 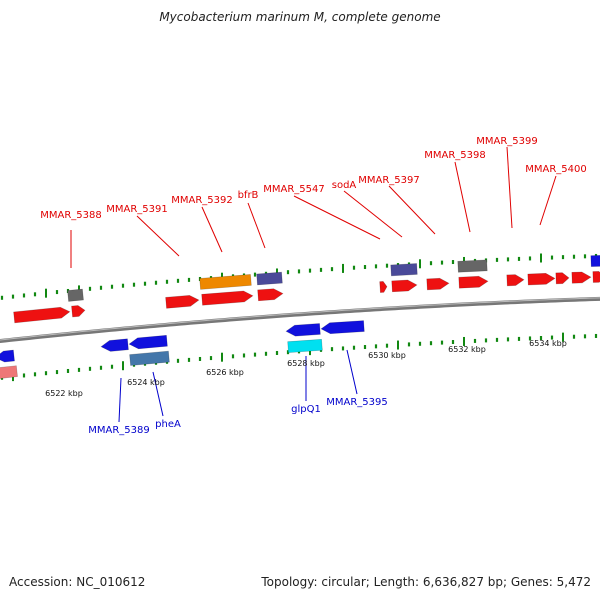 I want to click on coordinate-label: 6532 kbp, so click(x=467, y=349).